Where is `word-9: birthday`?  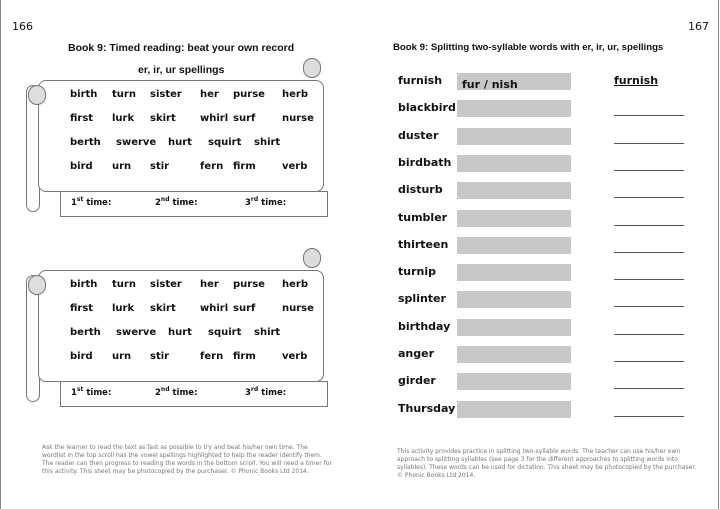 word-9: birthday is located at coordinates (424, 326).